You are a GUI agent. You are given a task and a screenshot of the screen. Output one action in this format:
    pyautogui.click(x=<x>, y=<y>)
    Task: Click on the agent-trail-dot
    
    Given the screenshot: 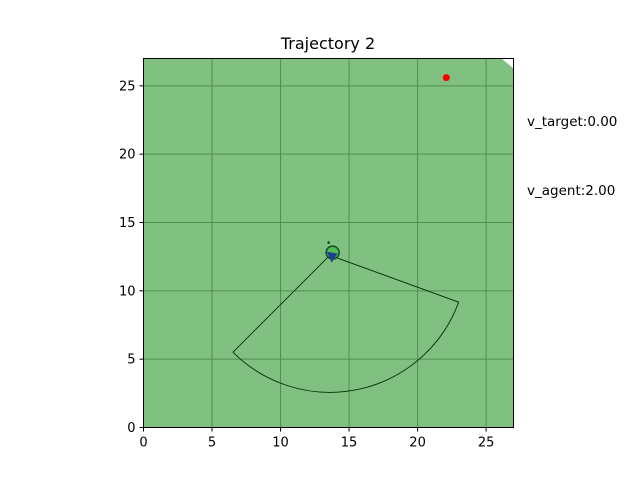 What is the action you would take?
    pyautogui.click(x=328, y=242)
    